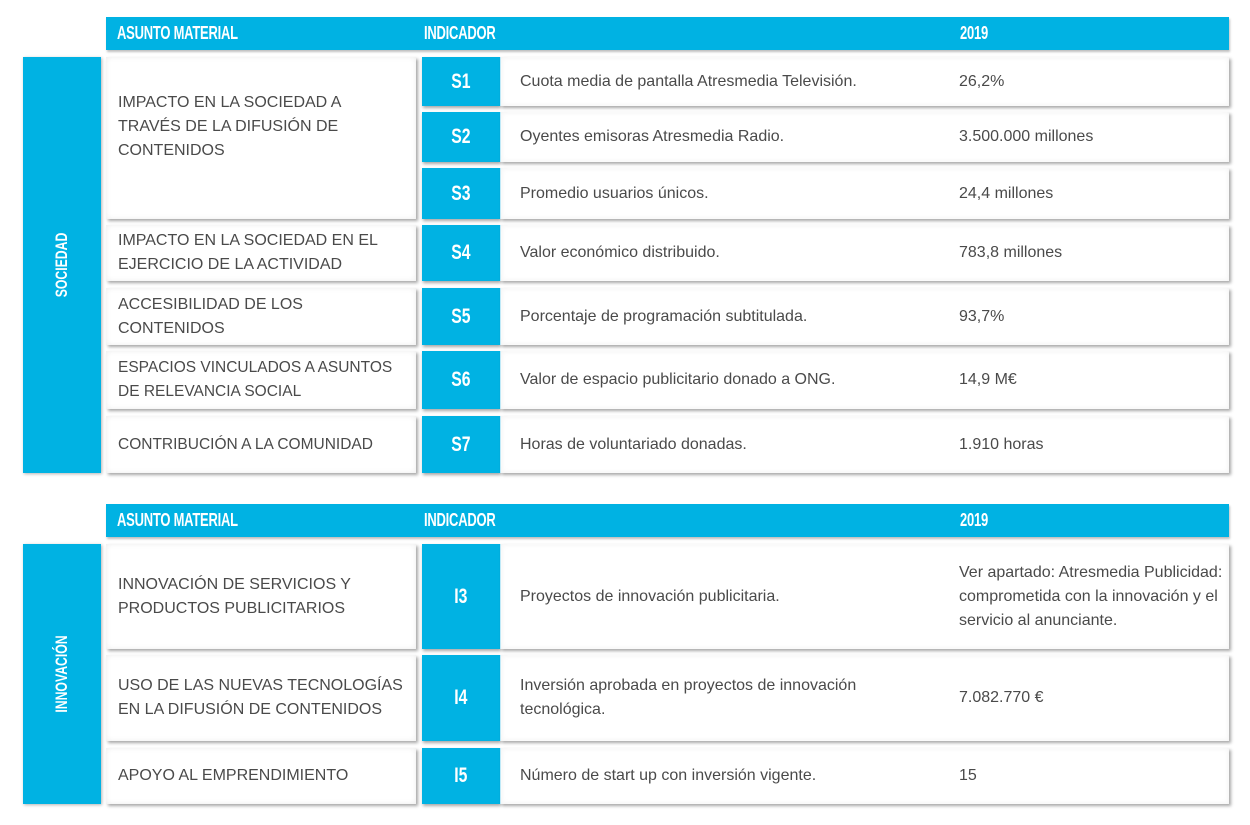 Image resolution: width=1250 pixels, height=825 pixels. Describe the element at coordinates (652, 136) in the screenshot. I see `indicator-description: Oyentes emisoras Atresmedia Radio.` at that location.